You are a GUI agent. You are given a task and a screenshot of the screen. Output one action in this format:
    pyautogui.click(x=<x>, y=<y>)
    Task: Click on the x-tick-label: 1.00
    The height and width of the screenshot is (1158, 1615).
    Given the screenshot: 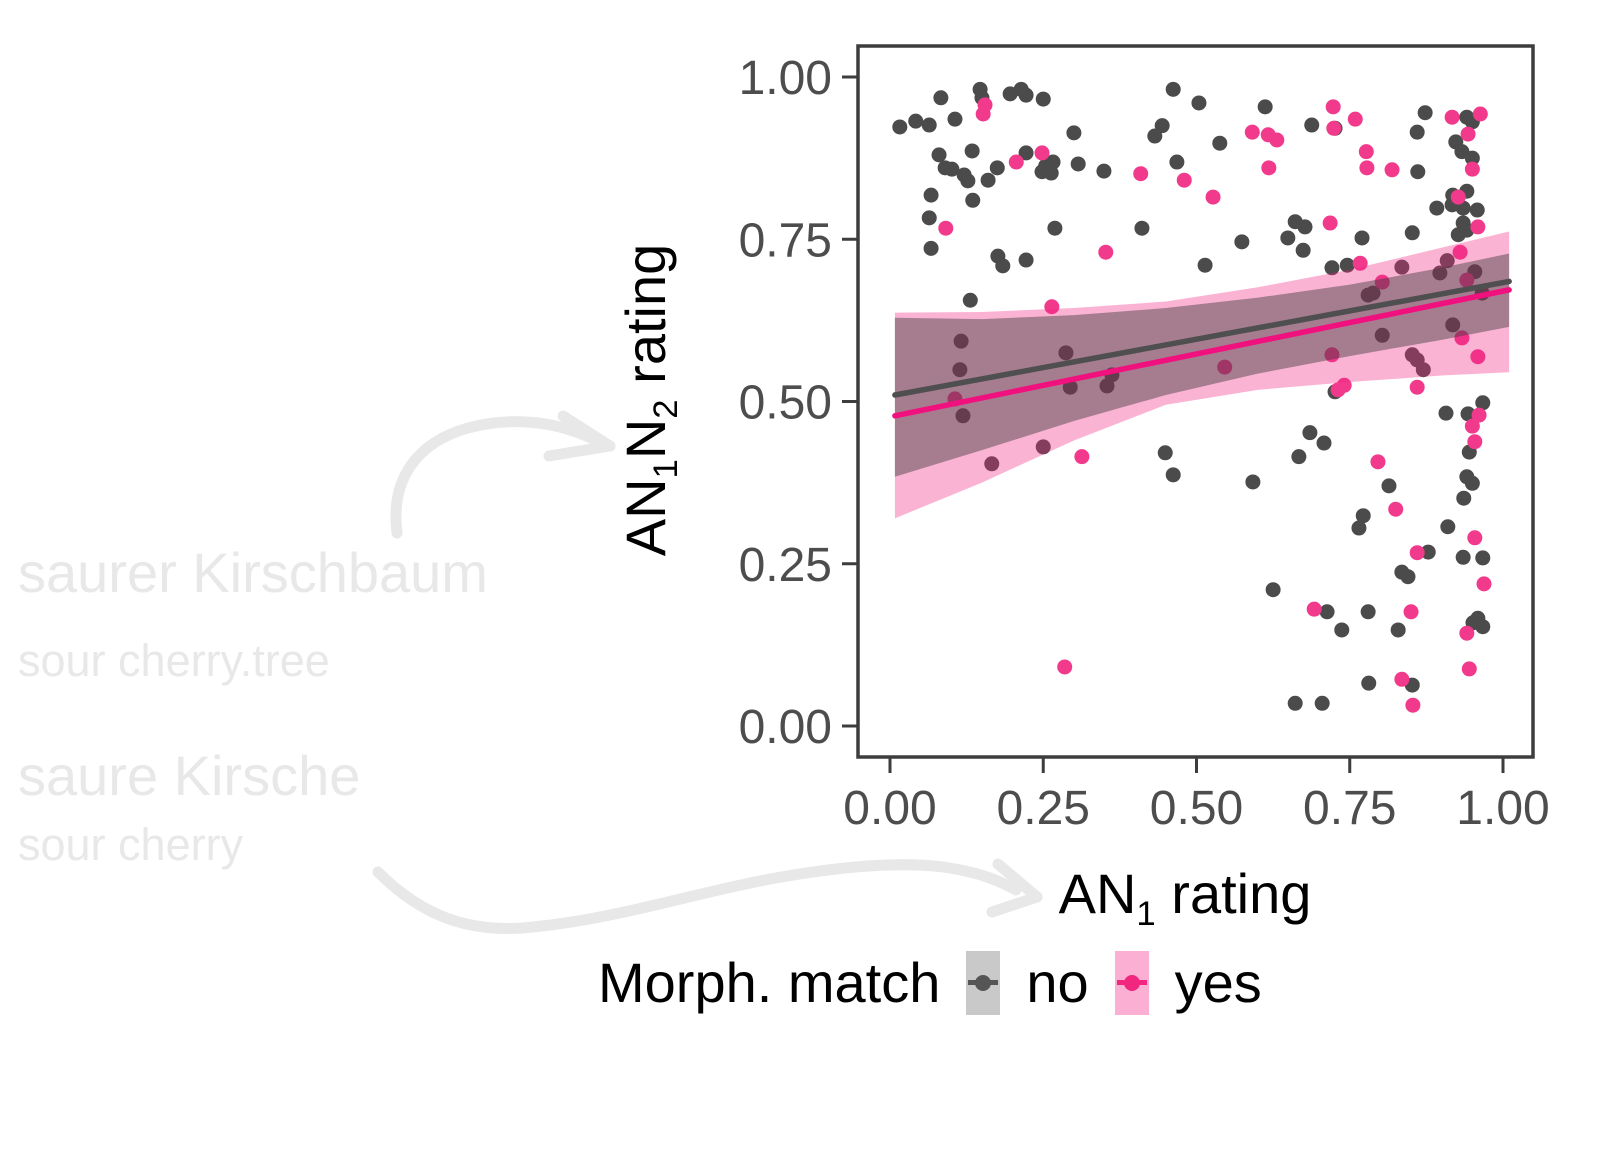 What is the action you would take?
    pyautogui.click(x=1502, y=808)
    